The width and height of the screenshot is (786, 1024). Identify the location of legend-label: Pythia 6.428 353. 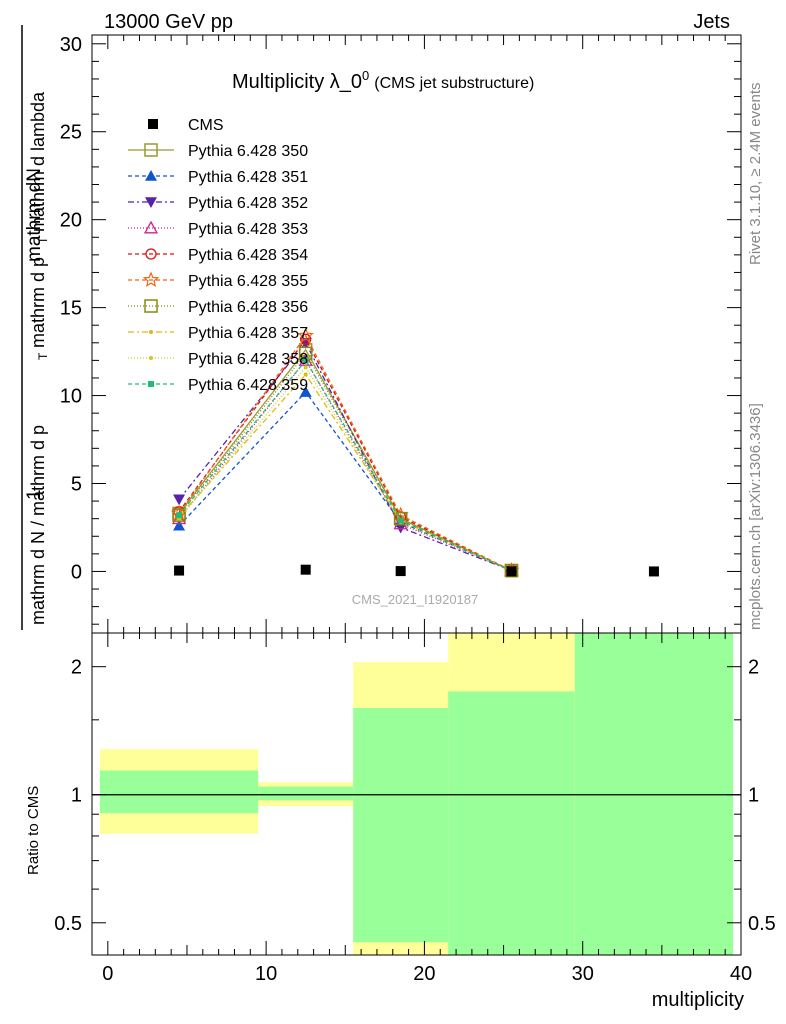
(248, 229).